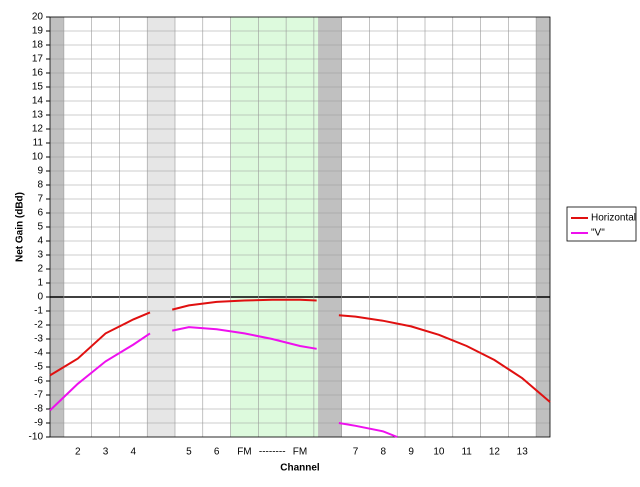 The width and height of the screenshot is (640, 487). What do you see at coordinates (466, 452) in the screenshot?
I see `x-tick-label: 11` at bounding box center [466, 452].